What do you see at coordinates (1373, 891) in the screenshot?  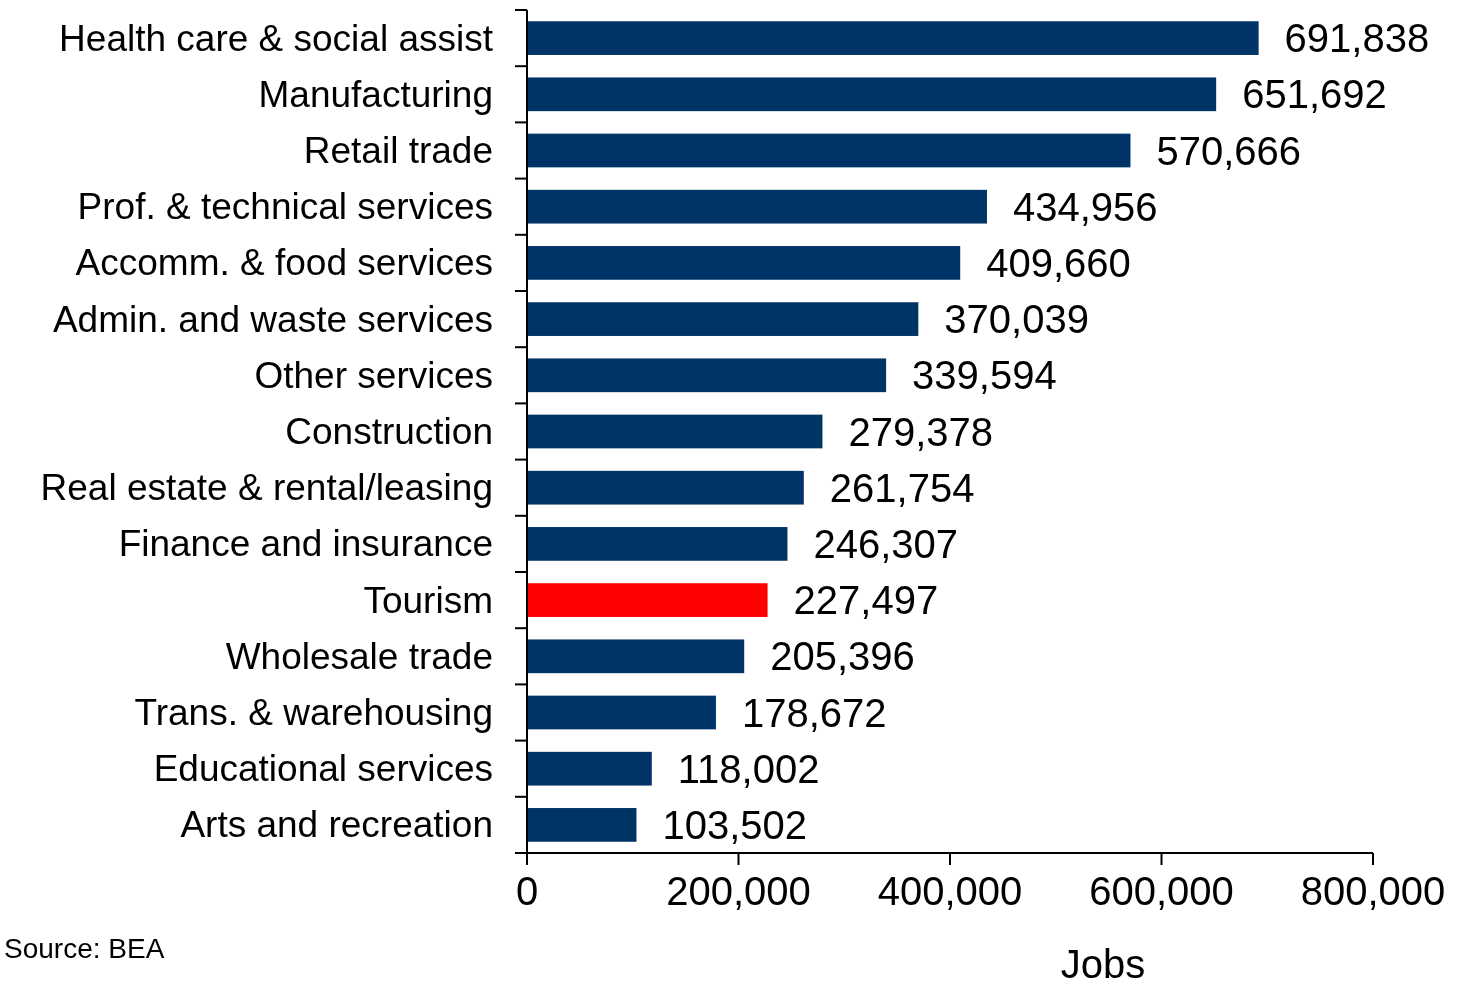 I see `x-tick-label: 800,000` at bounding box center [1373, 891].